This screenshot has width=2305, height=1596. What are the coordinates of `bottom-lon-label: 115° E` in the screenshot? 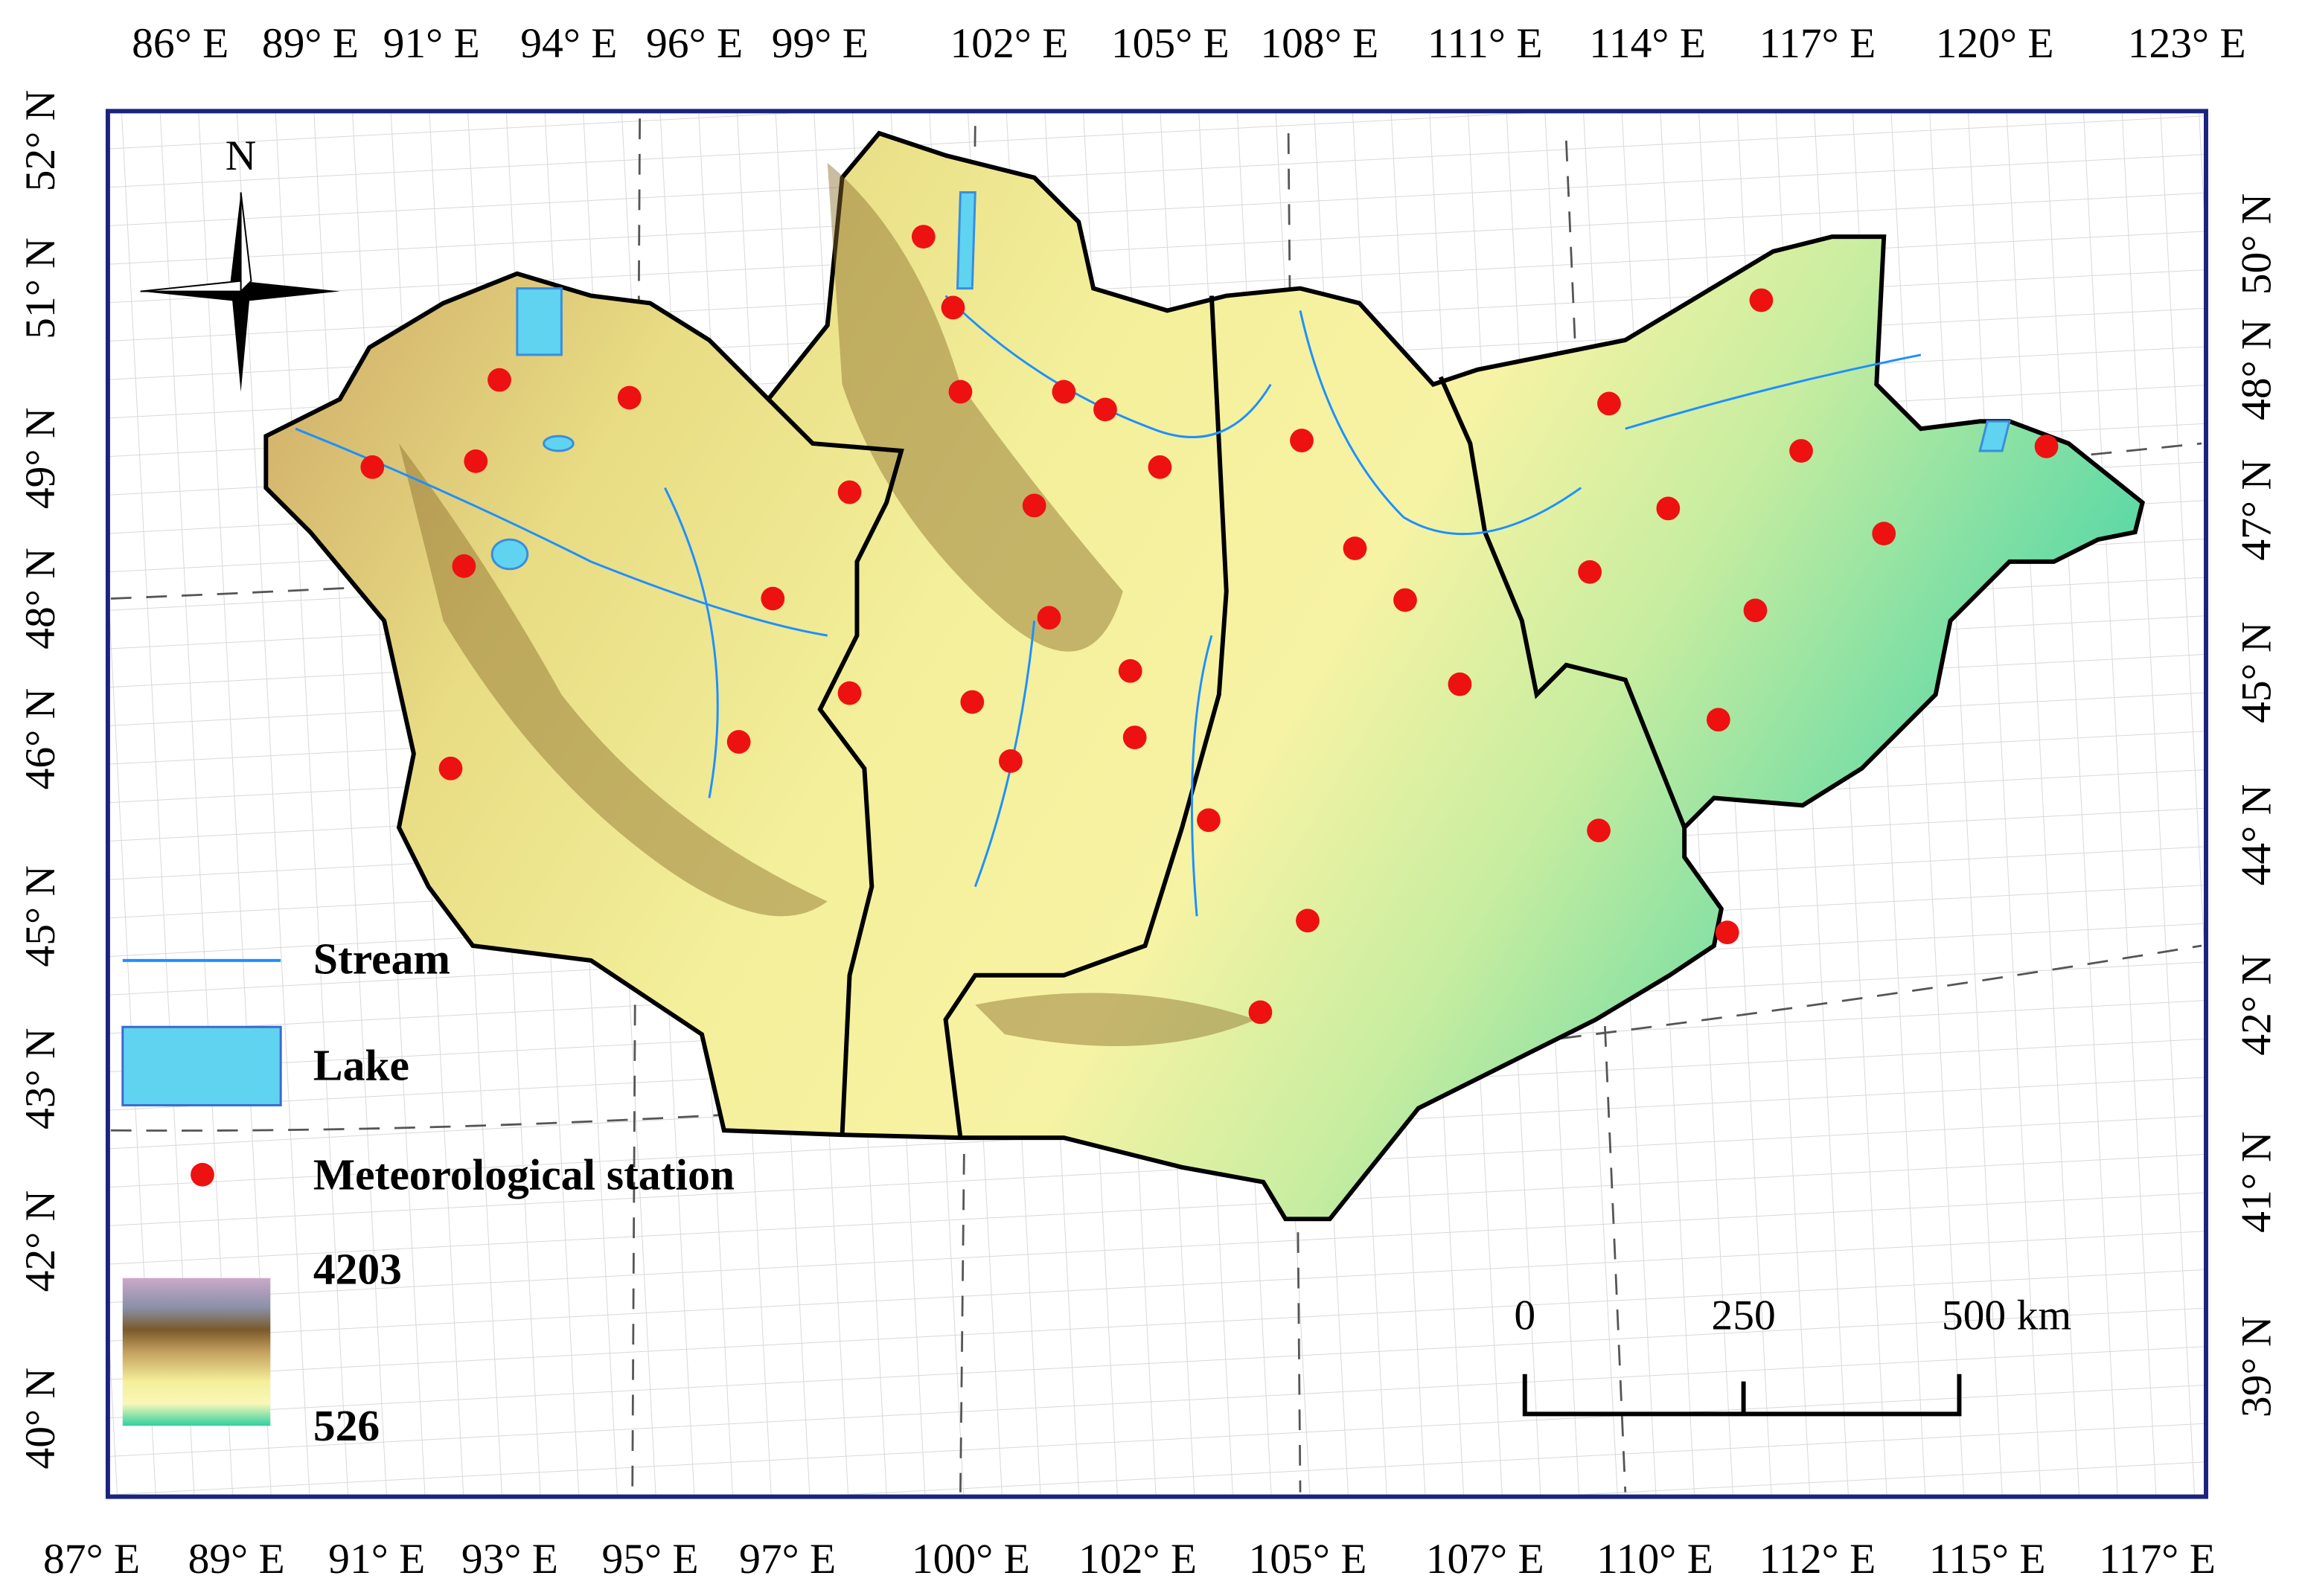 It's located at (1988, 1559).